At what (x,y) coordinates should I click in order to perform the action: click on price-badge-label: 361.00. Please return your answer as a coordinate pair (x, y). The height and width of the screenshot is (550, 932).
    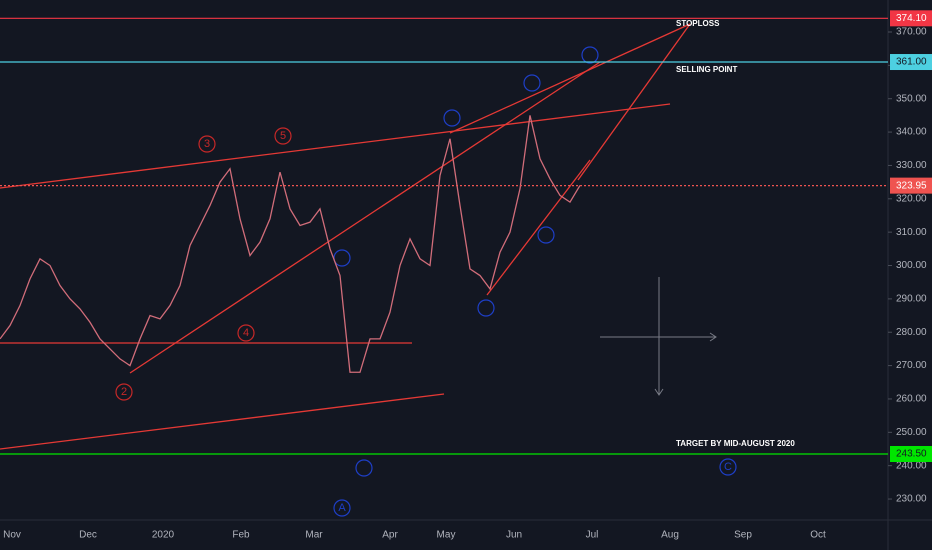
    Looking at the image, I should click on (911, 62).